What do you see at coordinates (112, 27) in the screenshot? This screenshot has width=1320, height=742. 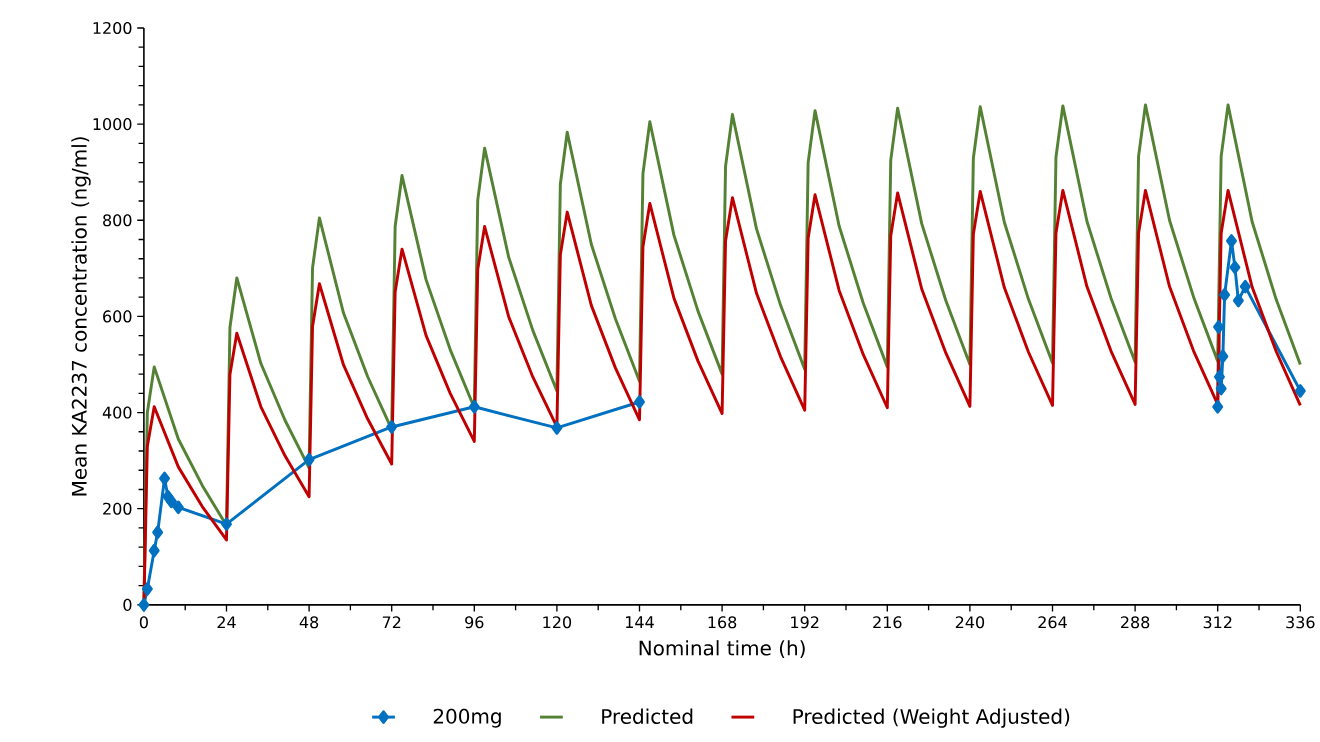 I see `y-tick-label: 1200` at bounding box center [112, 27].